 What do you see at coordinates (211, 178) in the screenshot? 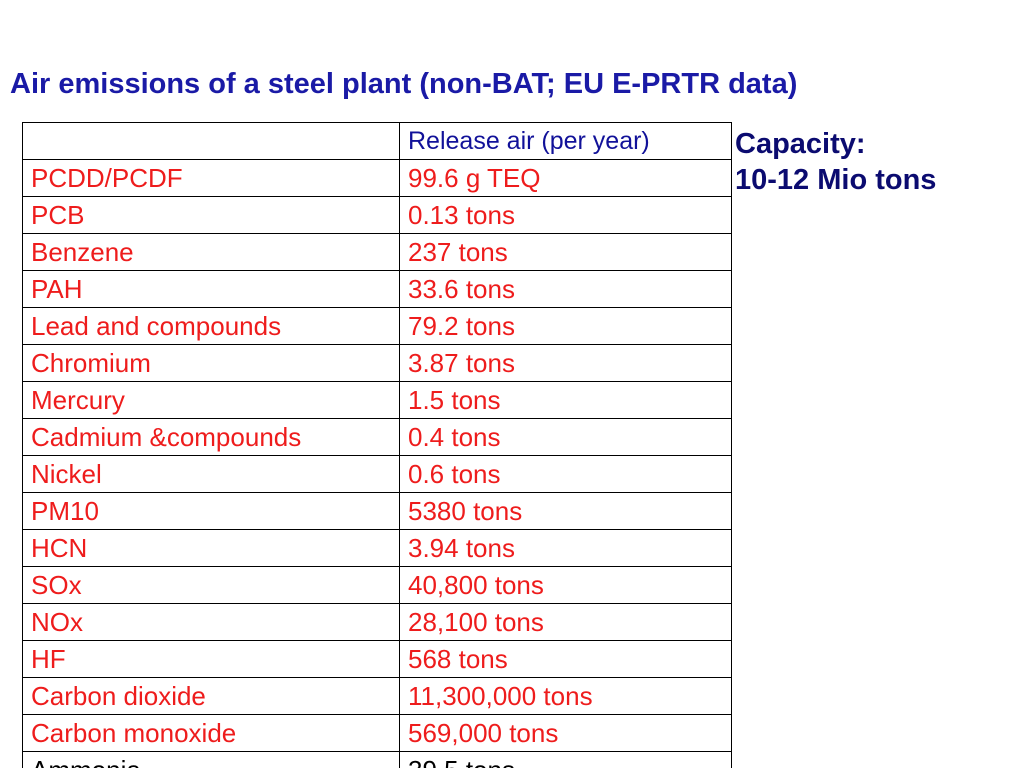
I see `substance-cell: PCDD/PCDF` at bounding box center [211, 178].